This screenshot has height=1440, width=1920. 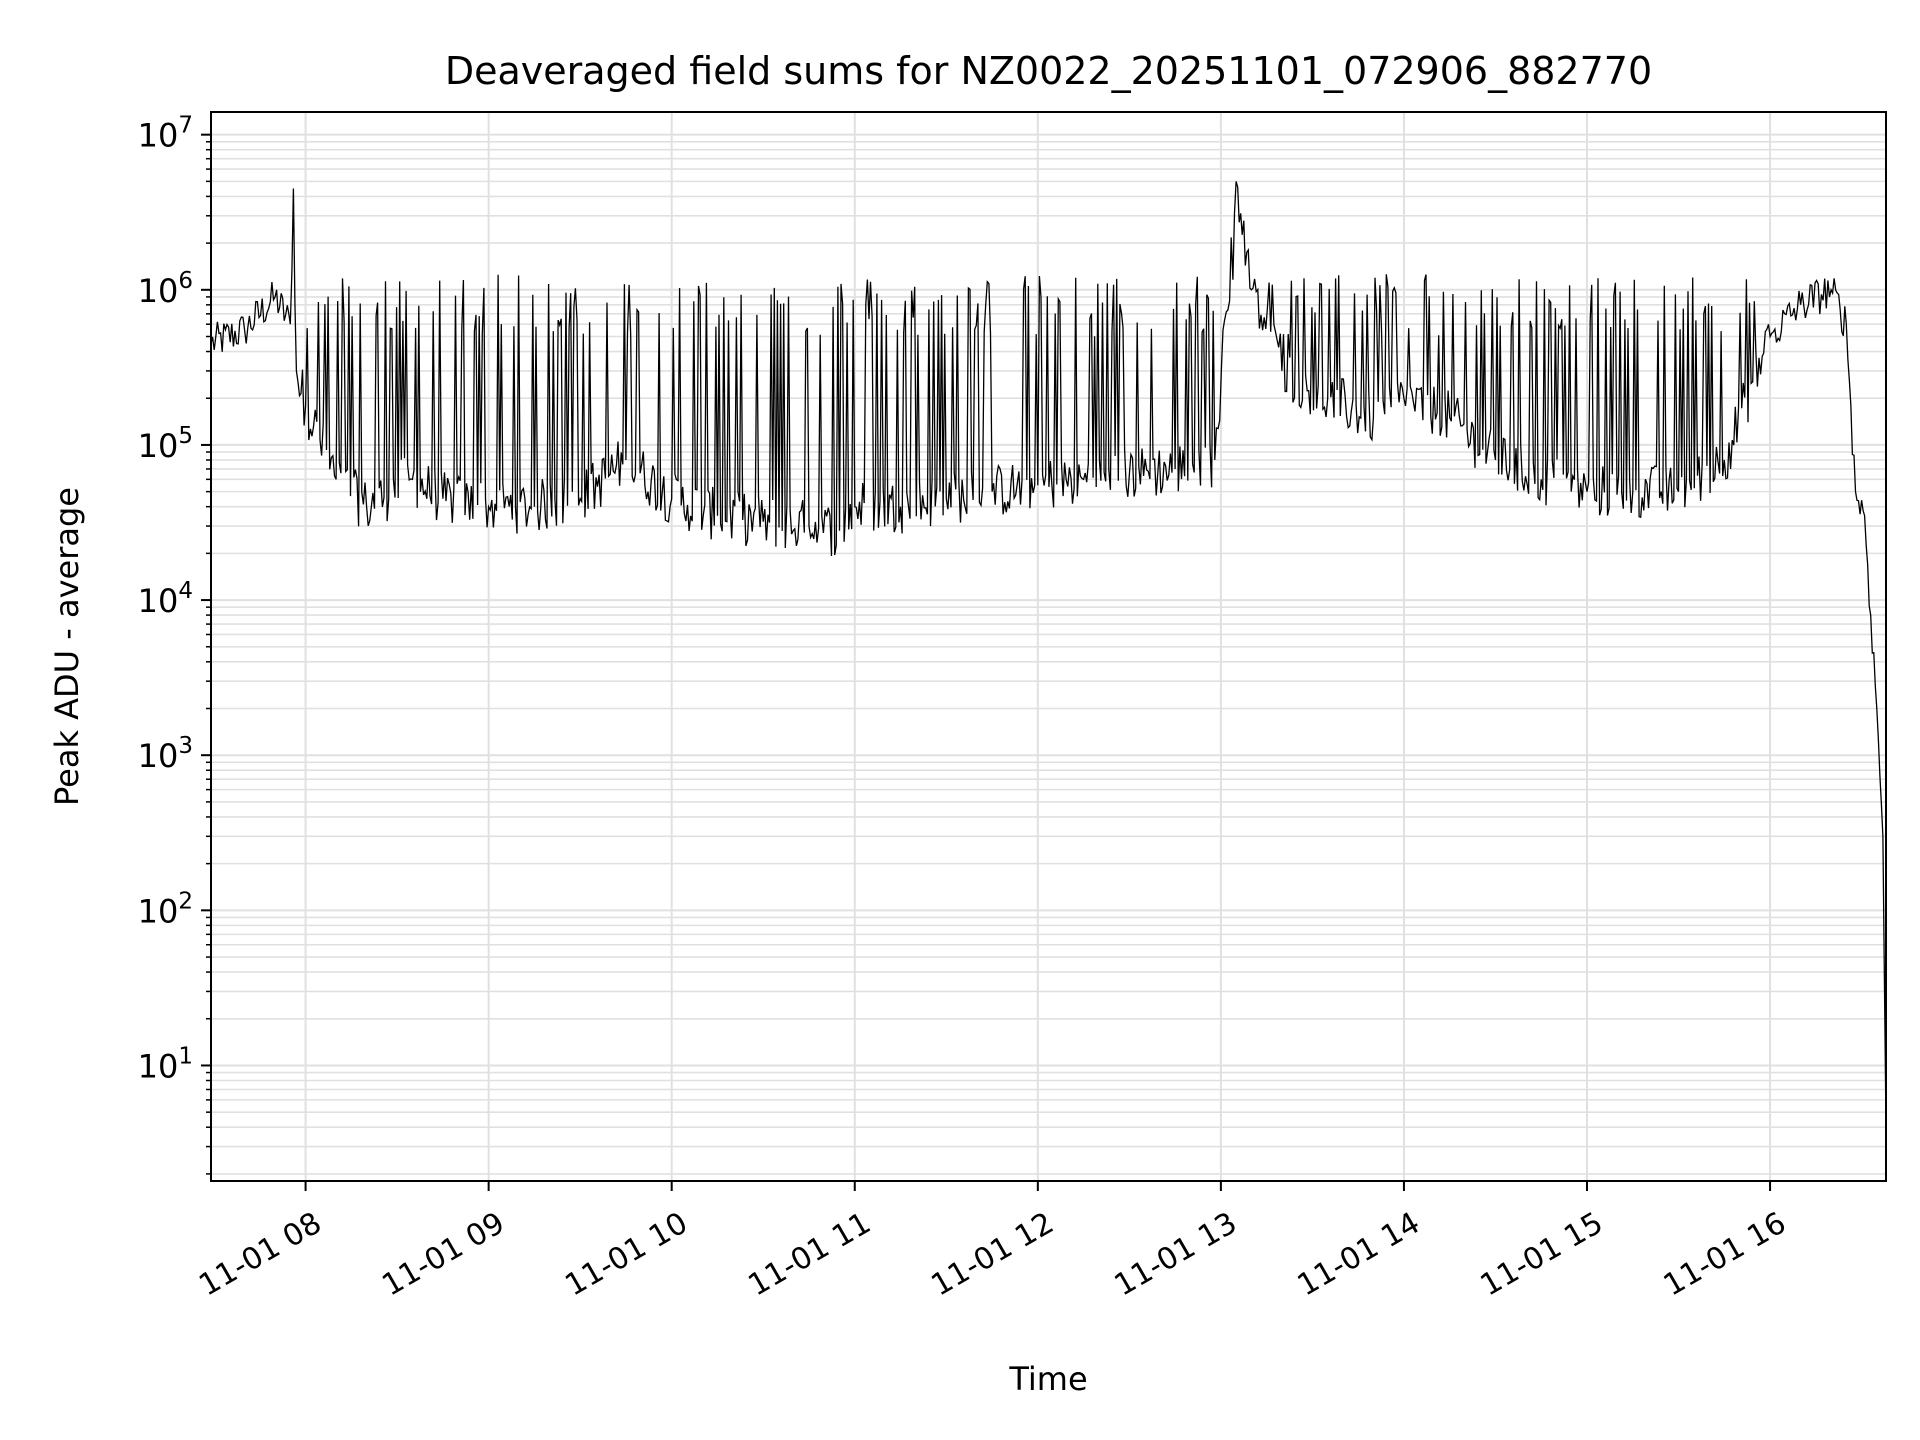 What do you see at coordinates (1047, 1379) in the screenshot?
I see `x-axis-label: Time` at bounding box center [1047, 1379].